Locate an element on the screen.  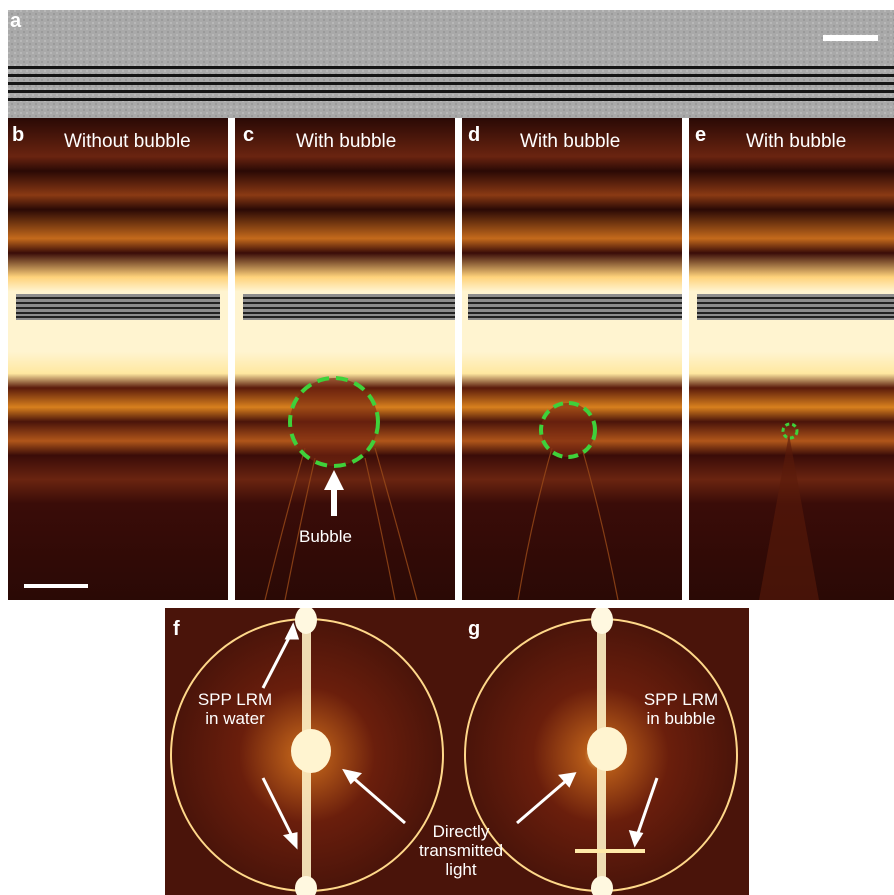
panel-title-e: With bubble is located at coordinates (796, 141).